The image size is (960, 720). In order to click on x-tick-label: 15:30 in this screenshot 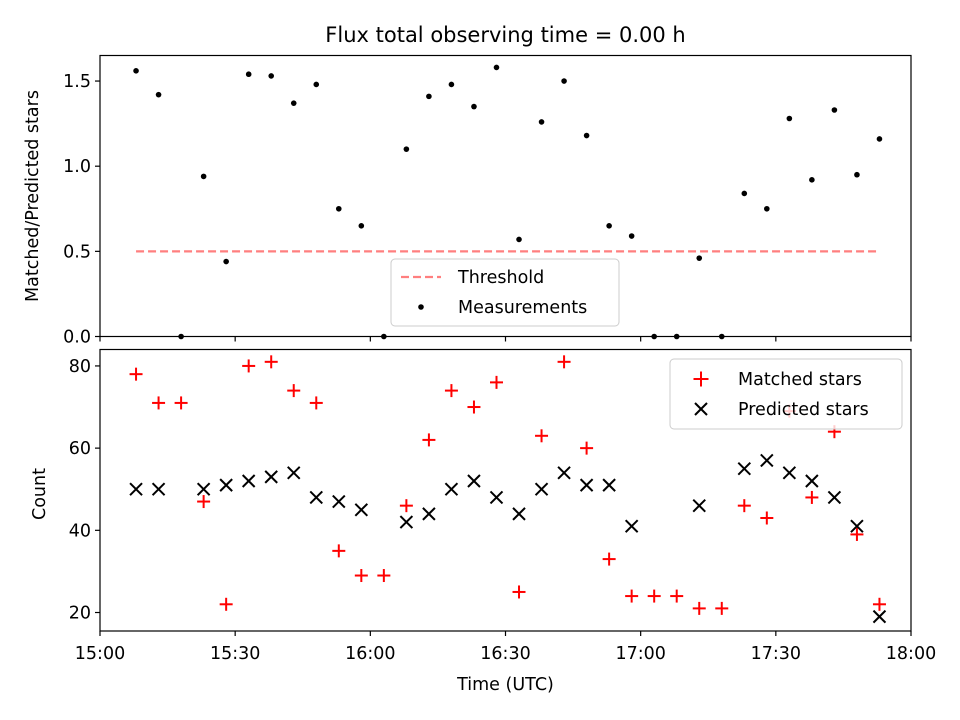, I will do `click(235, 654)`.